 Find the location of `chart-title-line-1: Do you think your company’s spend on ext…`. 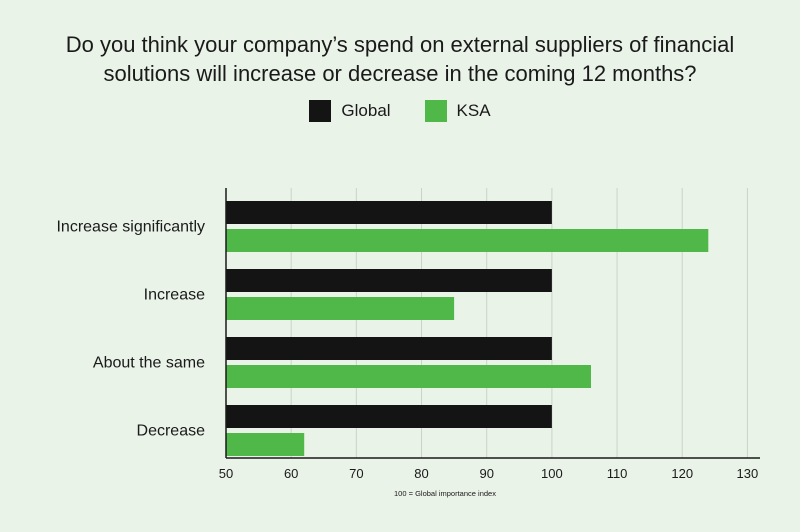

chart-title-line-1: Do you think your company’s spend on ext… is located at coordinates (400, 44).